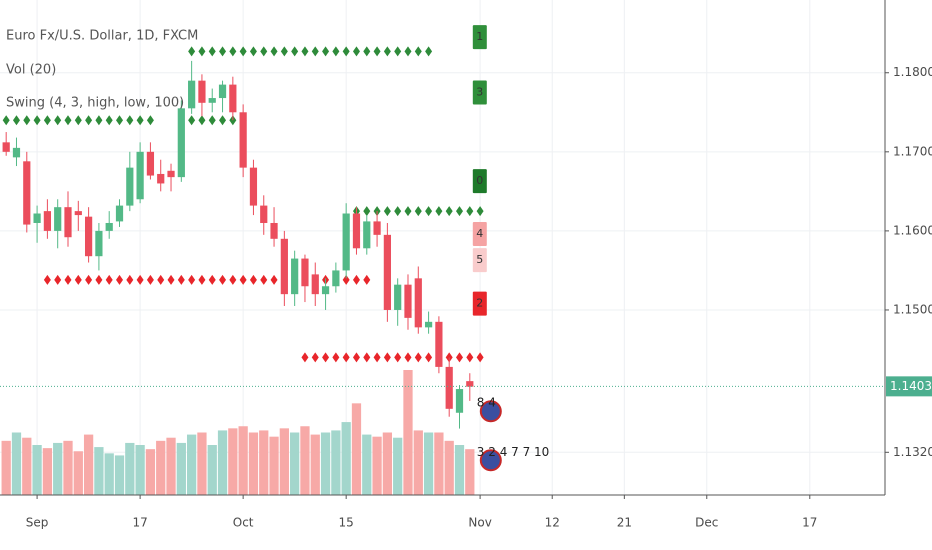  What do you see at coordinates (479, 37) in the screenshot?
I see `signal-marker` at bounding box center [479, 37].